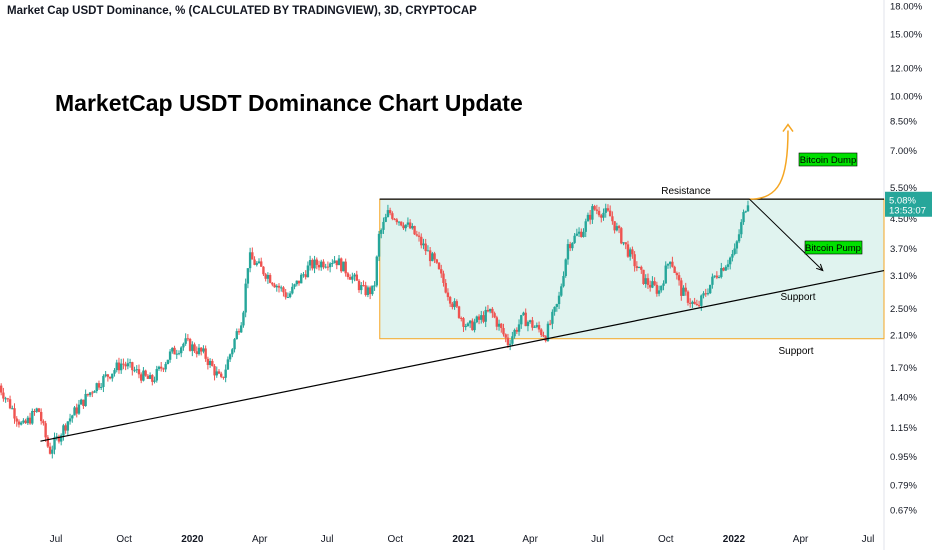 This screenshot has width=932, height=555. I want to click on x-tick-label: Jul, so click(868, 539).